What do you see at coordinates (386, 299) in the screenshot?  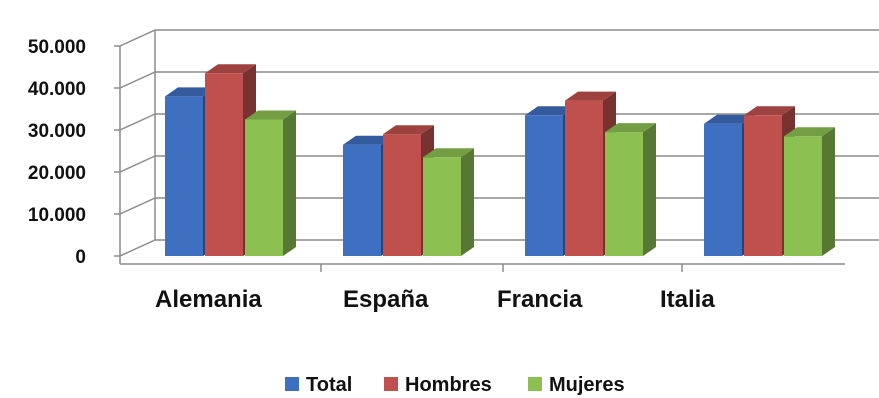 I see `x-tick-label: España` at bounding box center [386, 299].